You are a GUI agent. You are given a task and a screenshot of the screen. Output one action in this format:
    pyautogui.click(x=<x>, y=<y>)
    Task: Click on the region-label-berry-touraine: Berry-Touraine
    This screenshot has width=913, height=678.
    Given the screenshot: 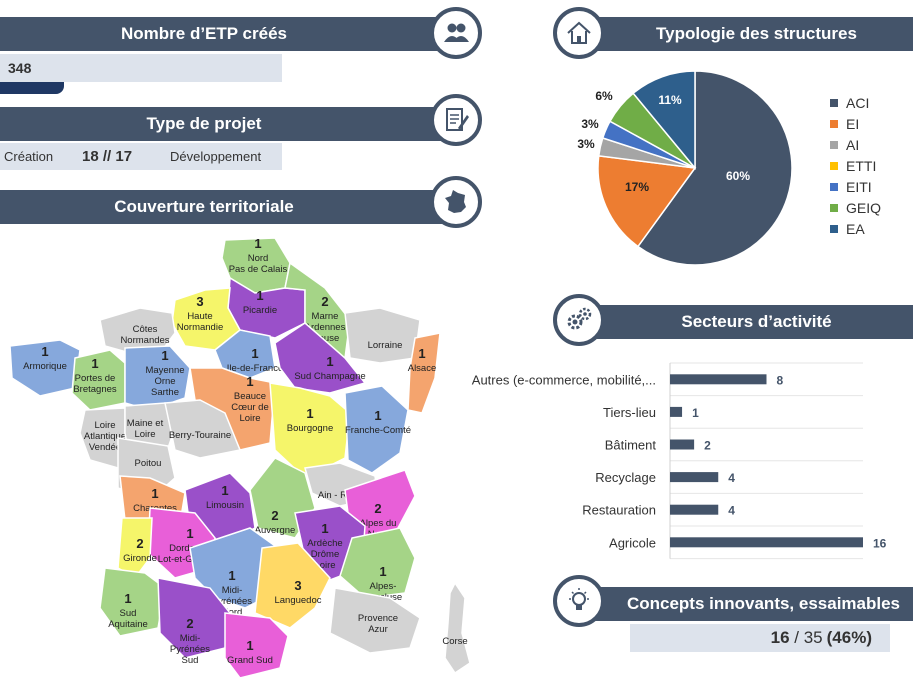 What is the action you would take?
    pyautogui.click(x=200, y=435)
    